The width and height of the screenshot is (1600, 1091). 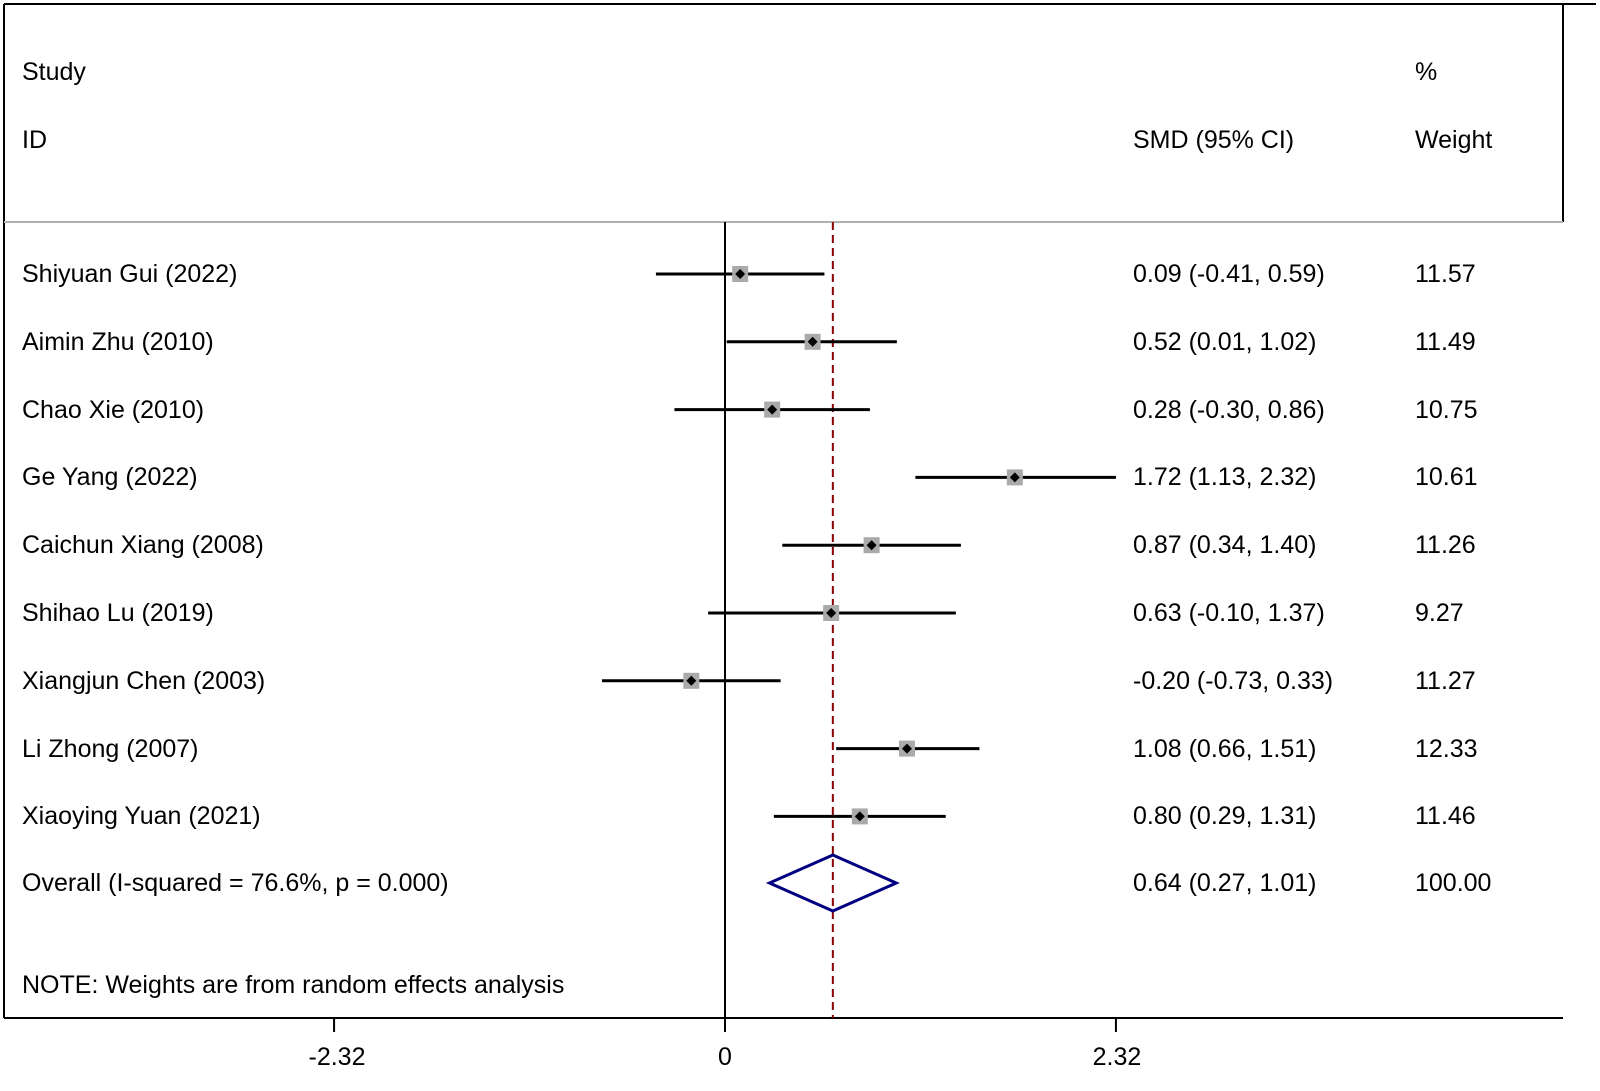 What do you see at coordinates (143, 545) in the screenshot?
I see `study-name: Caichun Xiang (2008)` at bounding box center [143, 545].